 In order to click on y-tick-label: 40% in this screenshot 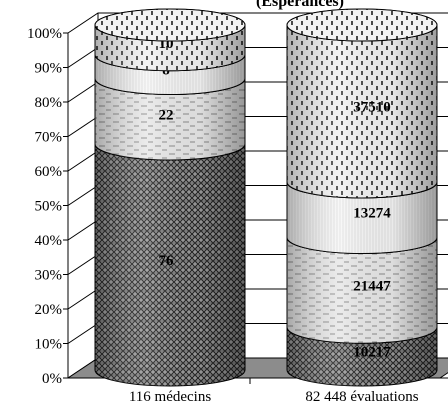, I will do `click(49, 241)`.